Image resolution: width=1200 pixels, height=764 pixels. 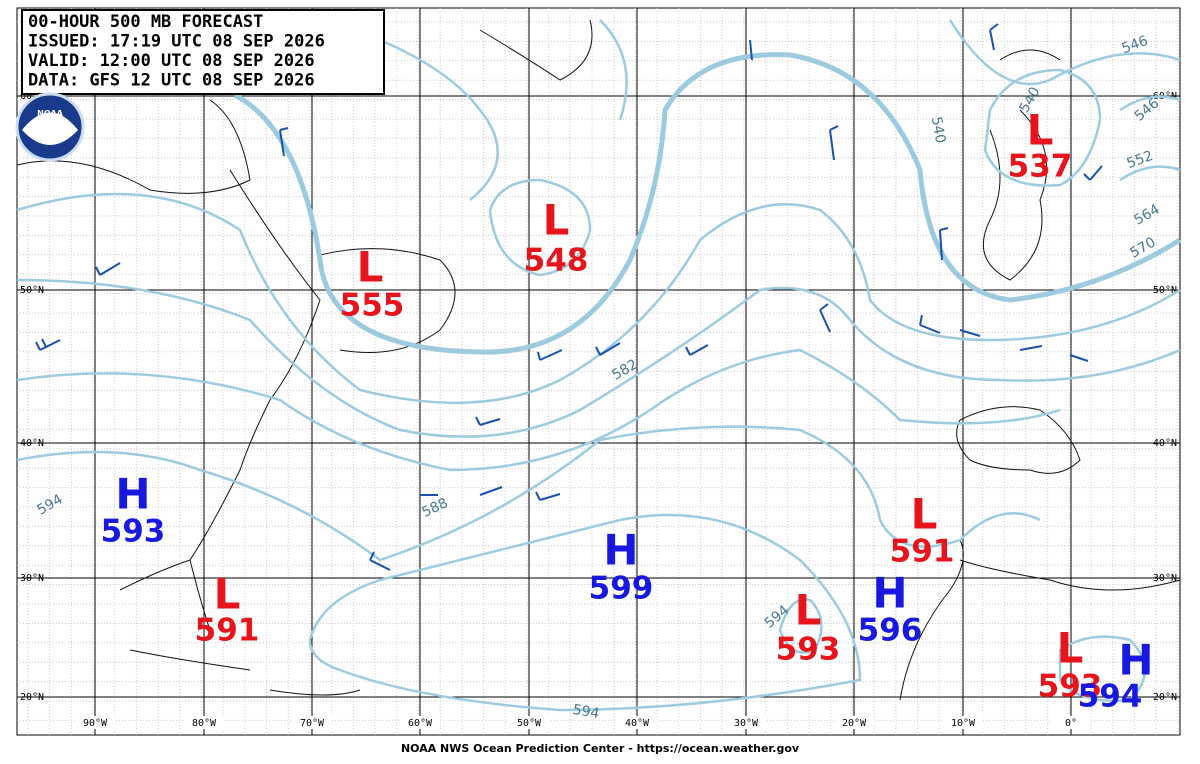 I want to click on lat-label: 60°N, so click(x=32, y=96).